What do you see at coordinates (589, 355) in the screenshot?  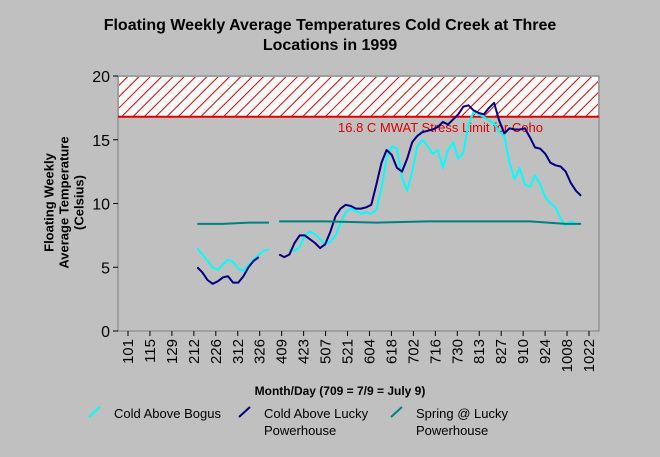 I see `x-tick-label: 1022` at bounding box center [589, 355].